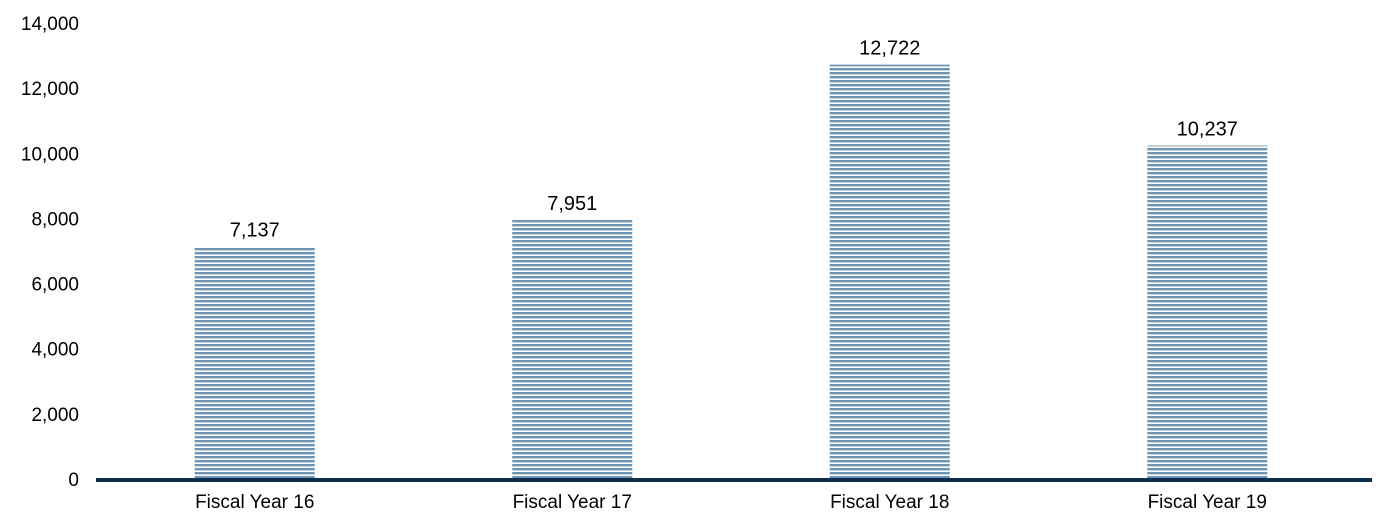 Image resolution: width=1376 pixels, height=522 pixels. Describe the element at coordinates (73, 480) in the screenshot. I see `y-tick-label: 0` at that location.